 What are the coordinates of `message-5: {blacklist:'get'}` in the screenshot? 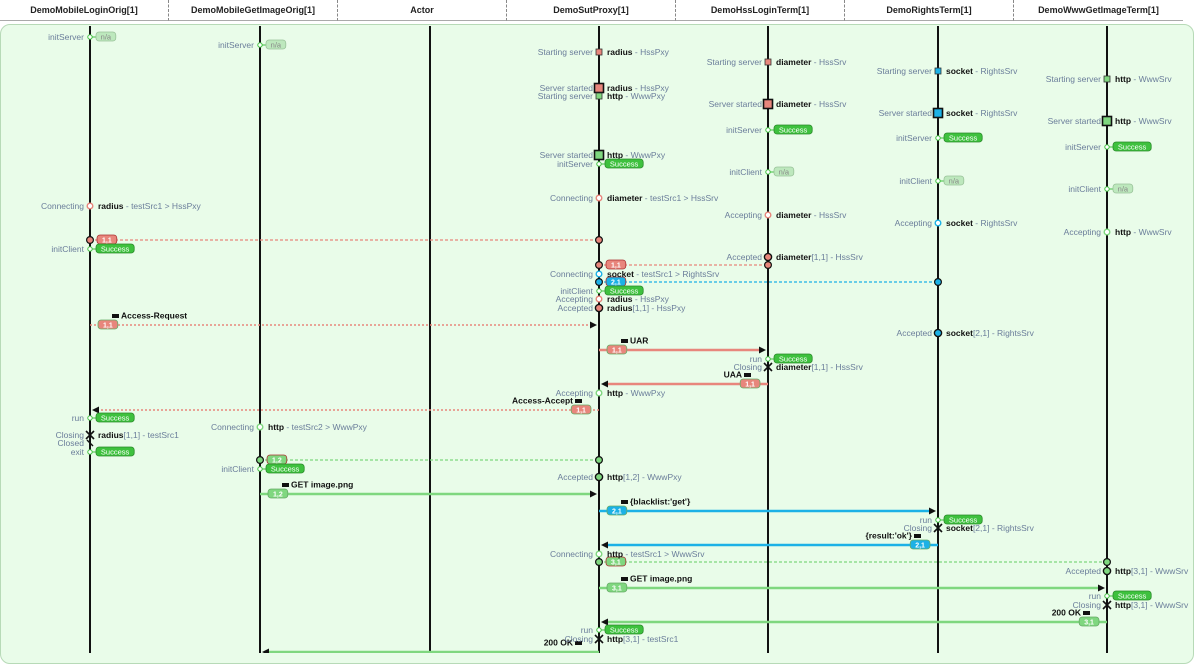 It's located at (767, 506).